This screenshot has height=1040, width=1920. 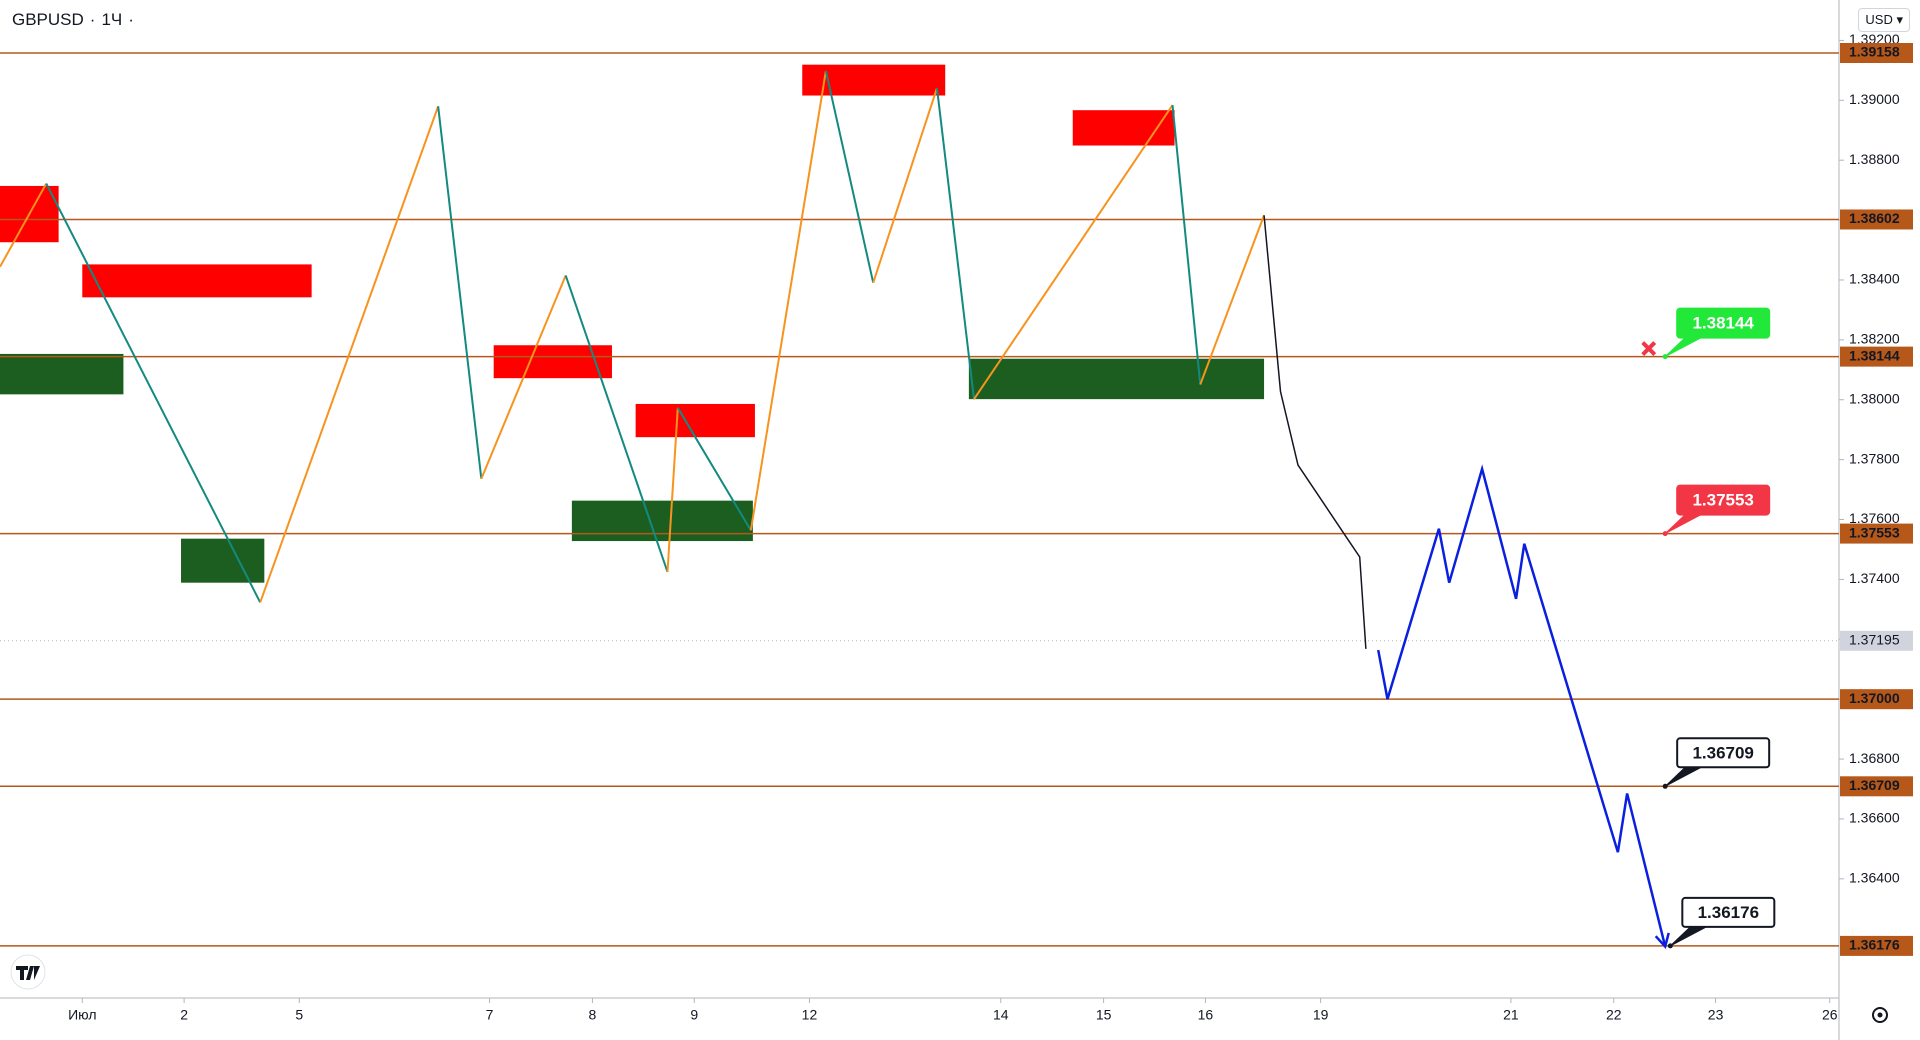 I want to click on callout-label: 1.38144, so click(x=1723, y=323).